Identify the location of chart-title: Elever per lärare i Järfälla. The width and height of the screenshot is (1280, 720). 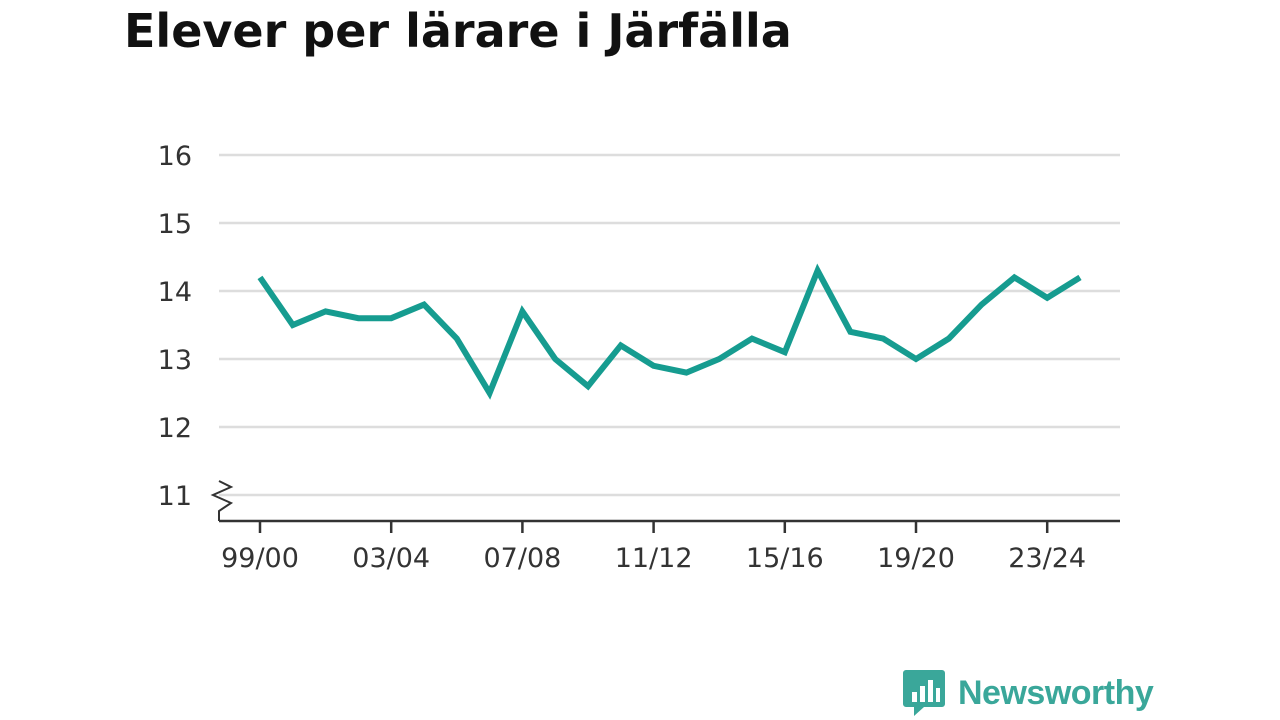
(458, 31).